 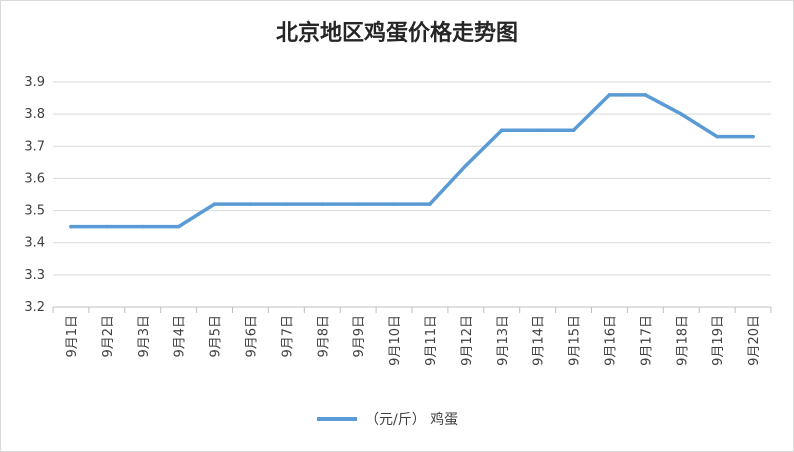 What do you see at coordinates (412, 420) in the screenshot?
I see `legend-label: （元/斤） 鸡蛋` at bounding box center [412, 420].